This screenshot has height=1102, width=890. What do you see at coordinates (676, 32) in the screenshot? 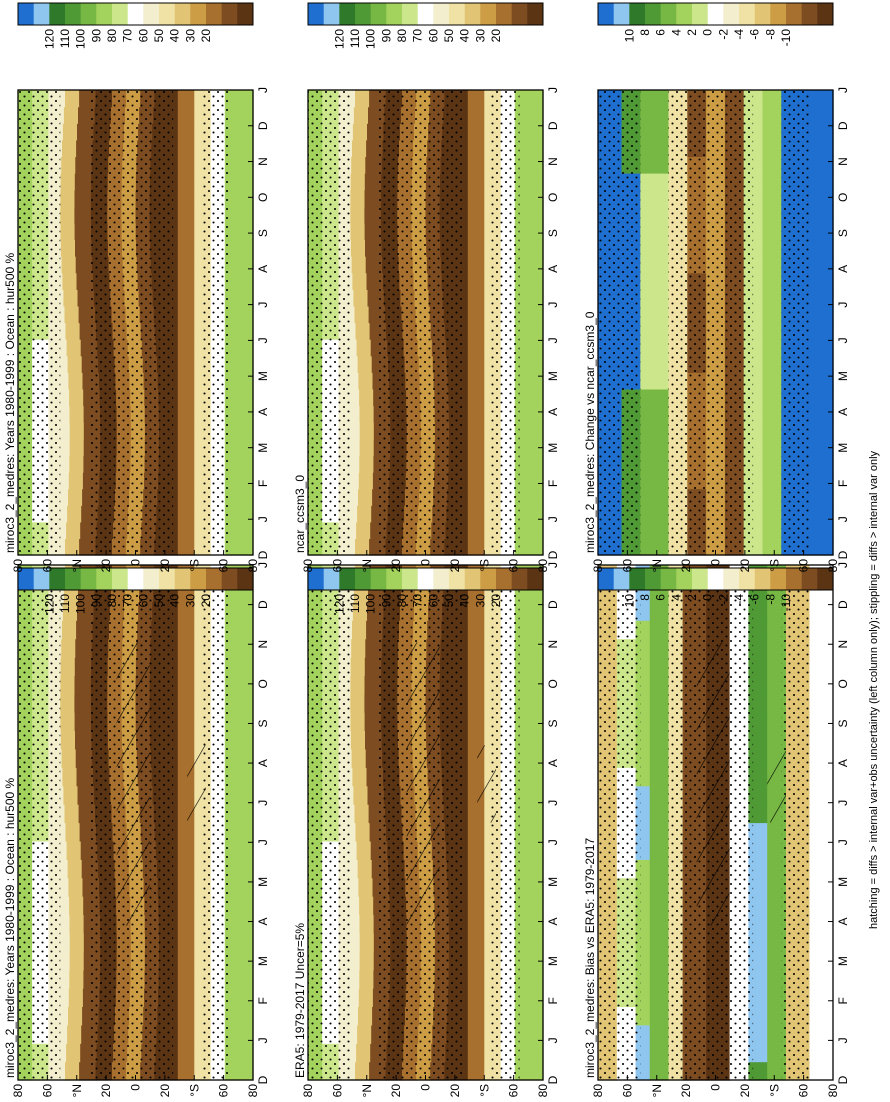
I see `colorbar-tick-label: 4` at bounding box center [676, 32].